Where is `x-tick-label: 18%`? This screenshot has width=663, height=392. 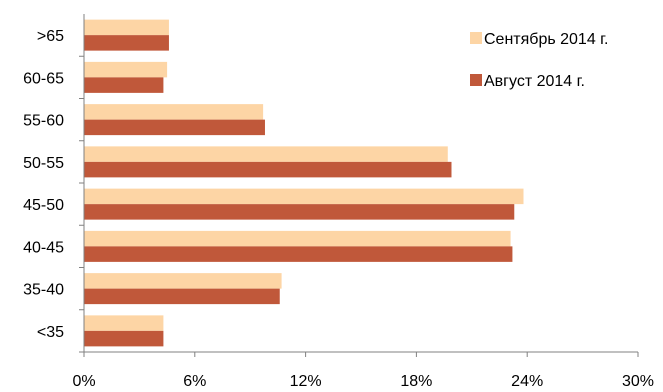 x-tick-label: 18% is located at coordinates (416, 381).